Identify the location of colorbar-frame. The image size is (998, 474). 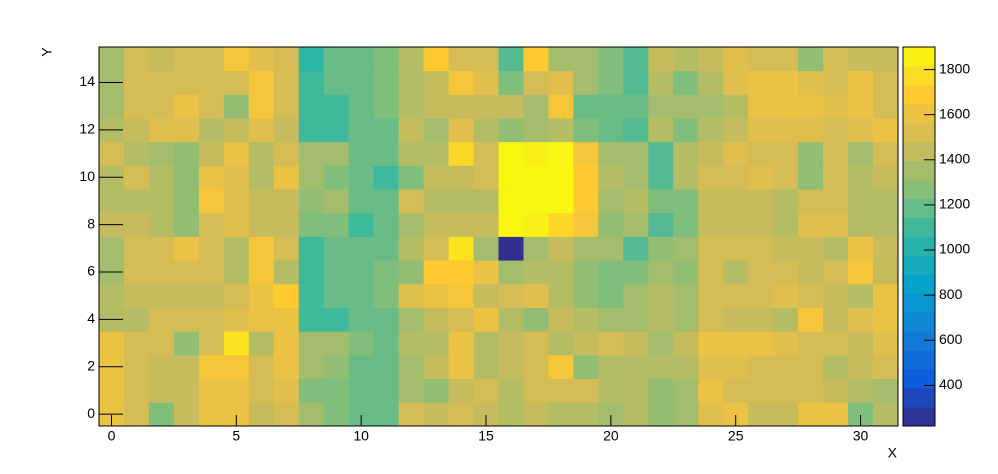
(919, 236).